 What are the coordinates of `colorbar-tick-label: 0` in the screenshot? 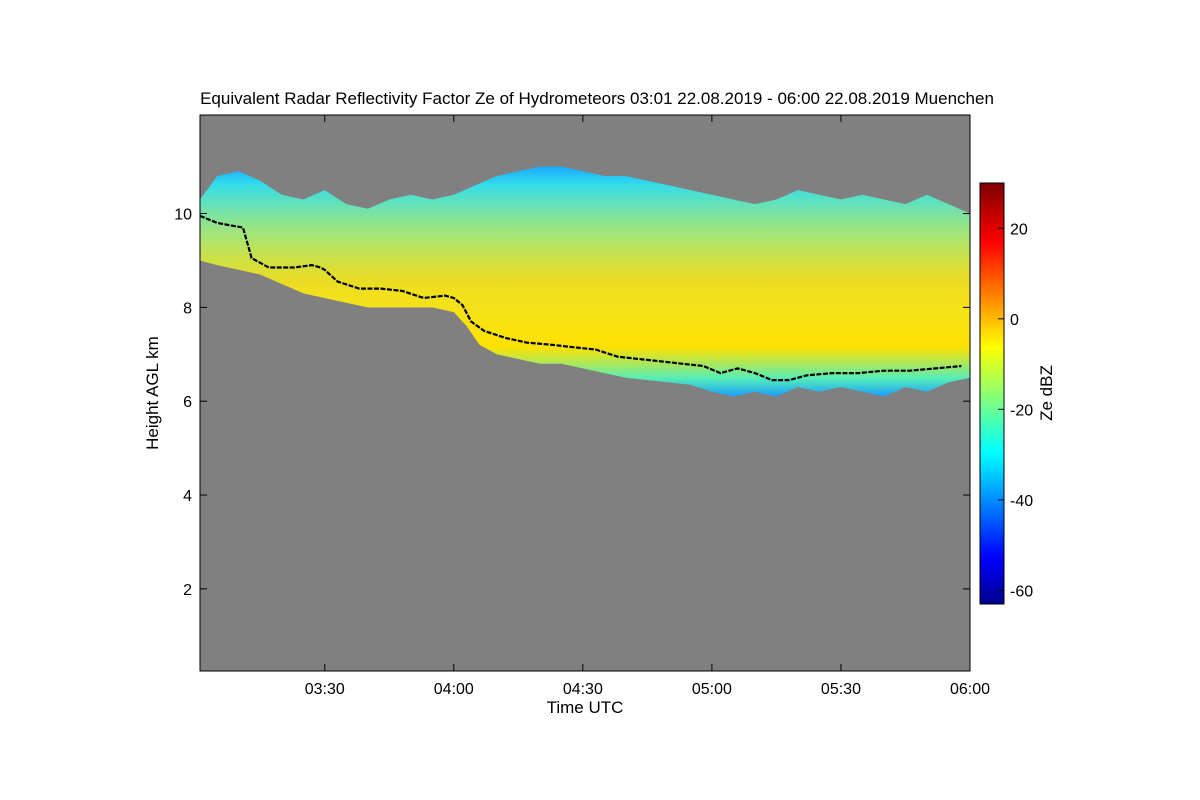 It's located at (1014, 320).